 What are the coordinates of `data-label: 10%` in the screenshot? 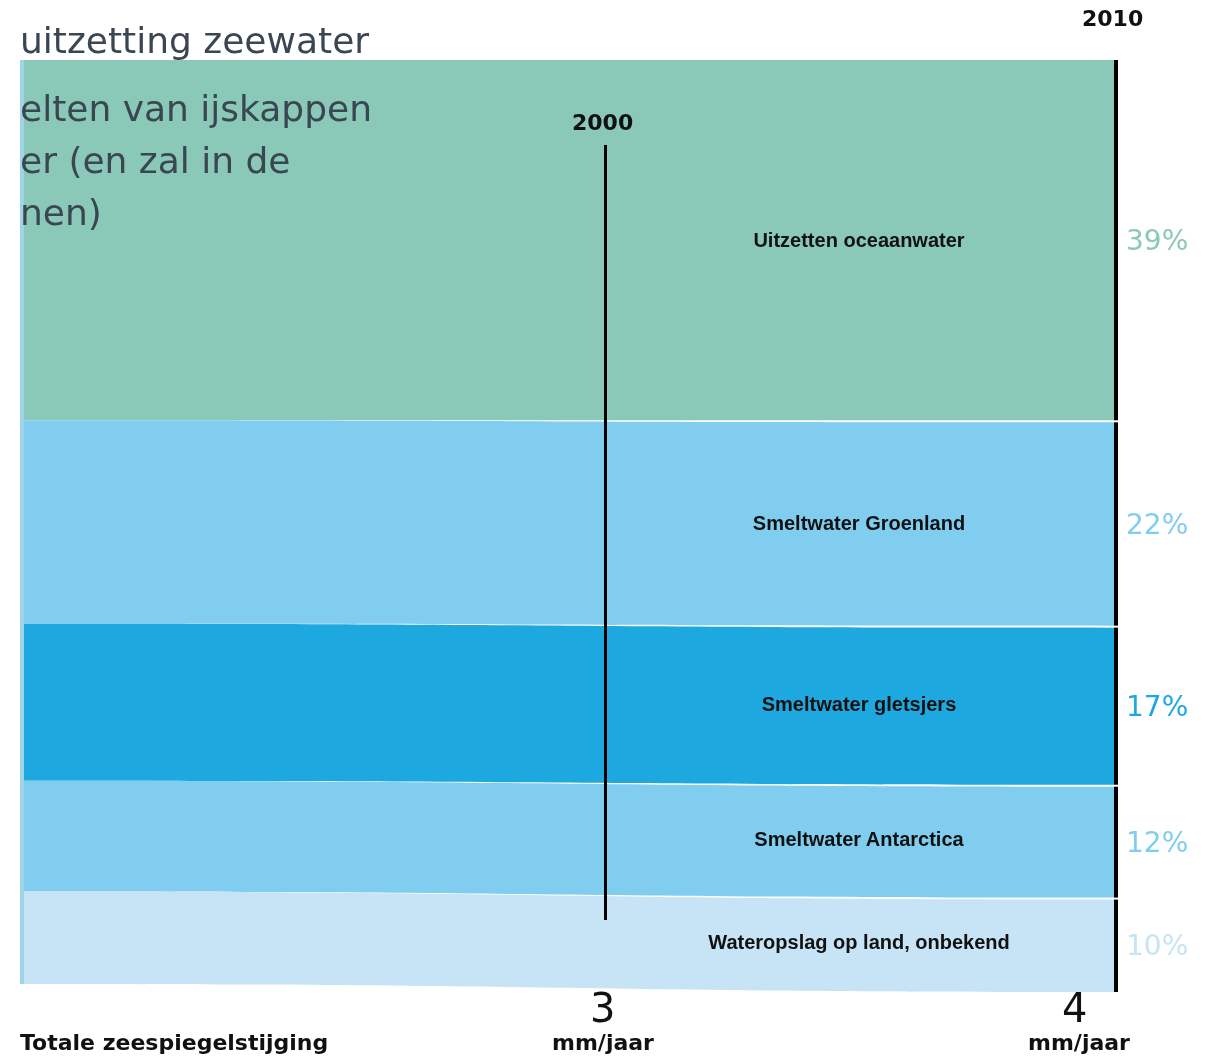 It's located at (1157, 946).